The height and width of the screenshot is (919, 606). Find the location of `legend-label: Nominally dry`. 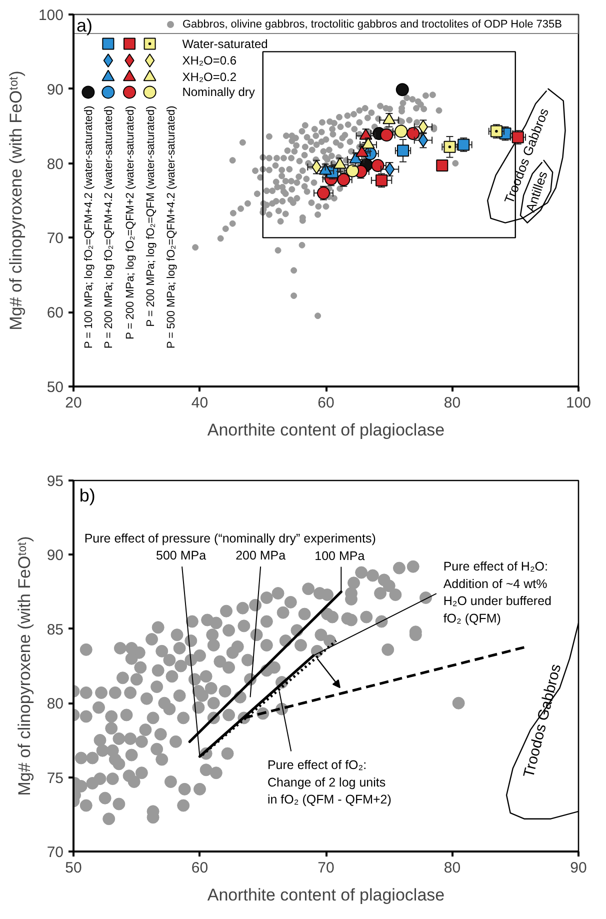

legend-label: Nominally dry is located at coordinates (218, 92).